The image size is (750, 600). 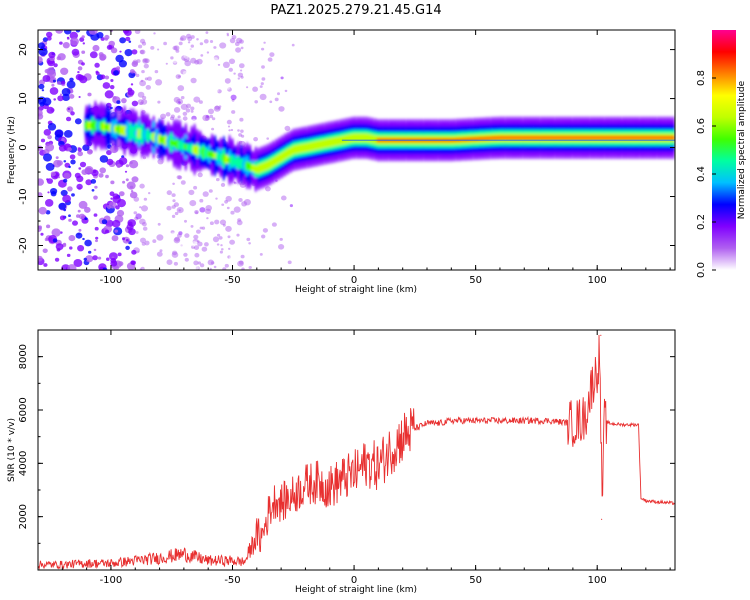 I want to click on colorbar-ticks: 0.0 0.2 0.4 0.6 0.8, so click(x=706, y=174).